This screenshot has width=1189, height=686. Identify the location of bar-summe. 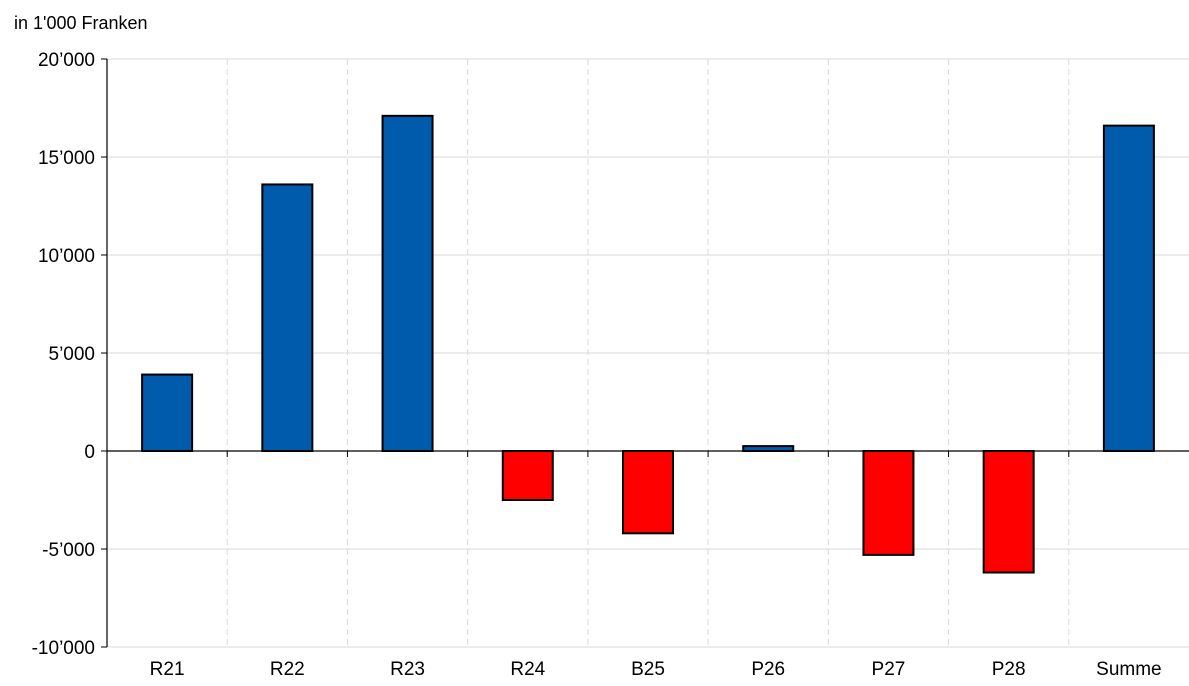
(1128, 288).